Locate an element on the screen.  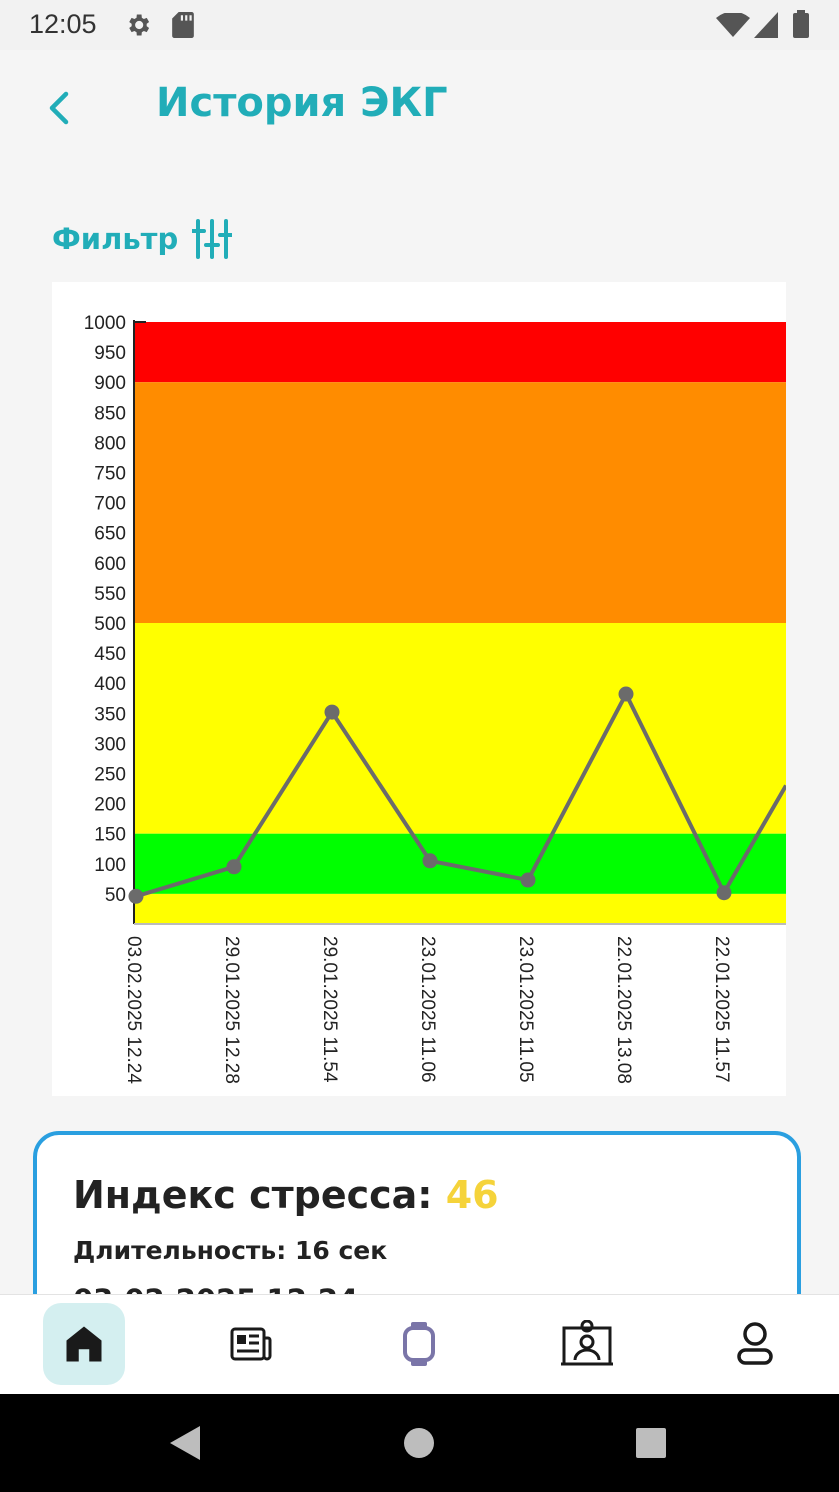
y-tick-label: 600 is located at coordinates (110, 564).